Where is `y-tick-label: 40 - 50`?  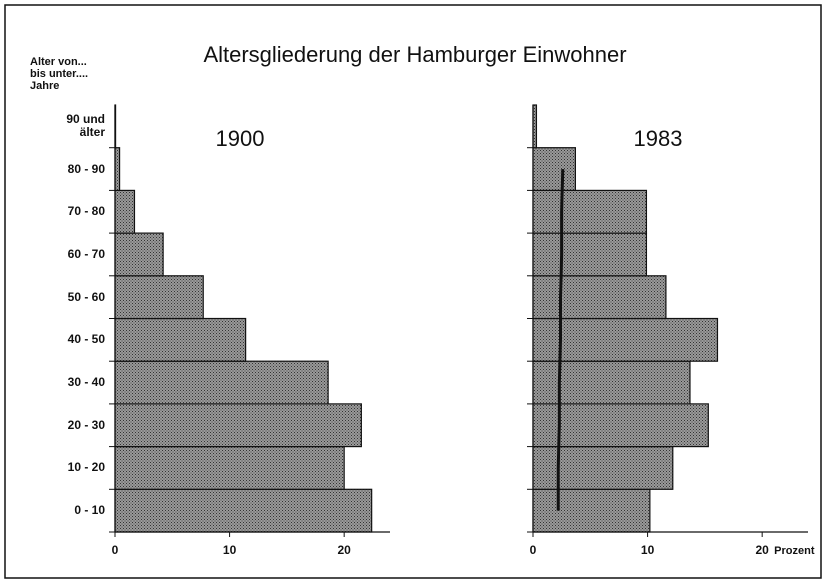
y-tick-label: 40 - 50 is located at coordinates (86, 339).